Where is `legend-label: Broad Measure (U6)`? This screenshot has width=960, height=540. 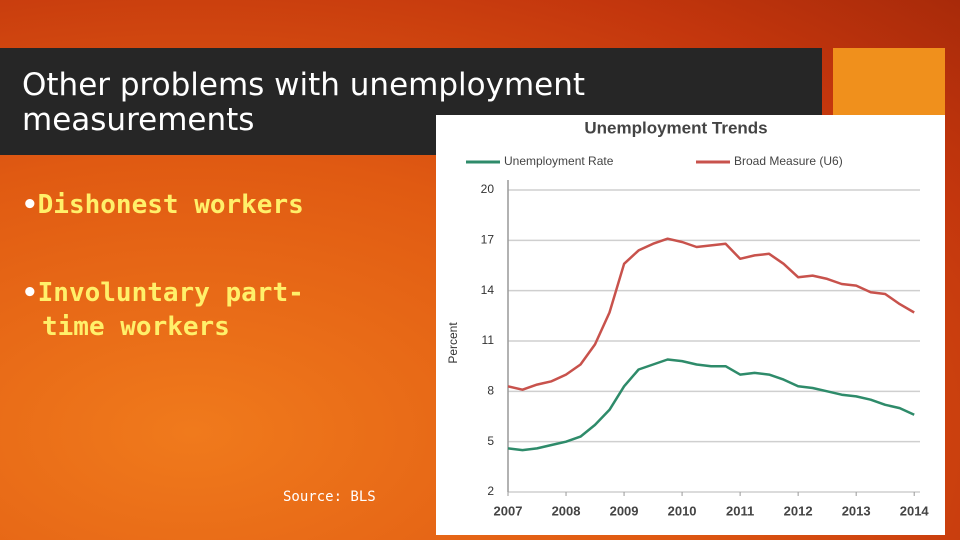
legend-label: Broad Measure (U6) is located at coordinates (788, 161).